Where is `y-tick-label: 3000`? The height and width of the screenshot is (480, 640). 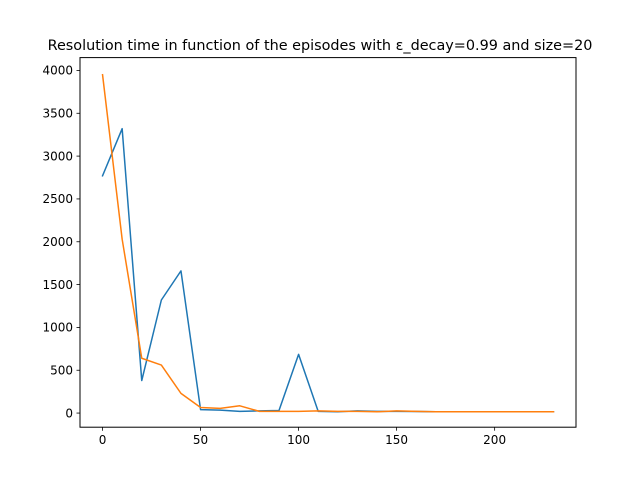
y-tick-label: 3000 is located at coordinates (57, 156).